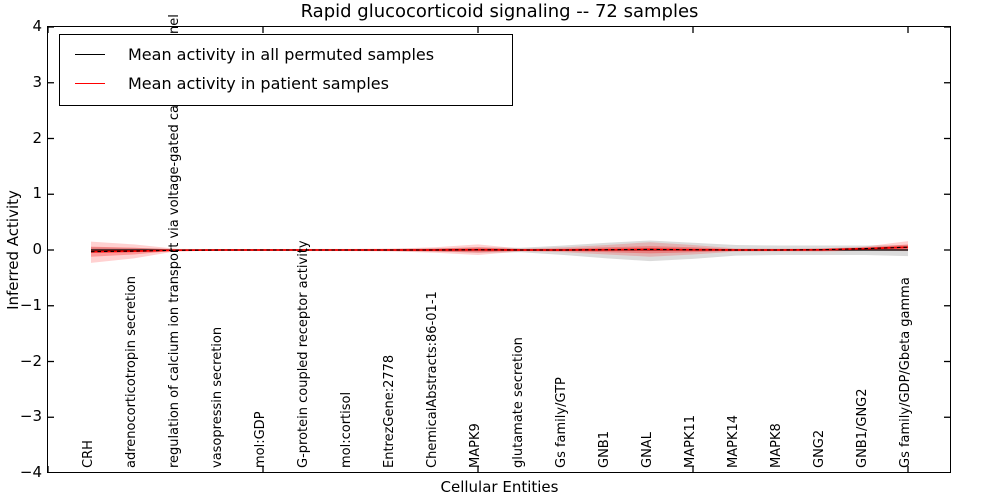  What do you see at coordinates (30, 416) in the screenshot?
I see `y-tick-label: −3` at bounding box center [30, 416].